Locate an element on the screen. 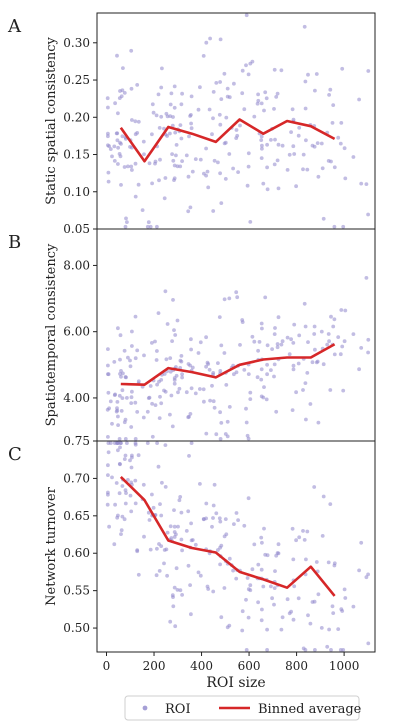 This screenshot has height=728, width=416. y-axis-label: Static spatial consistency is located at coordinates (51, 120).